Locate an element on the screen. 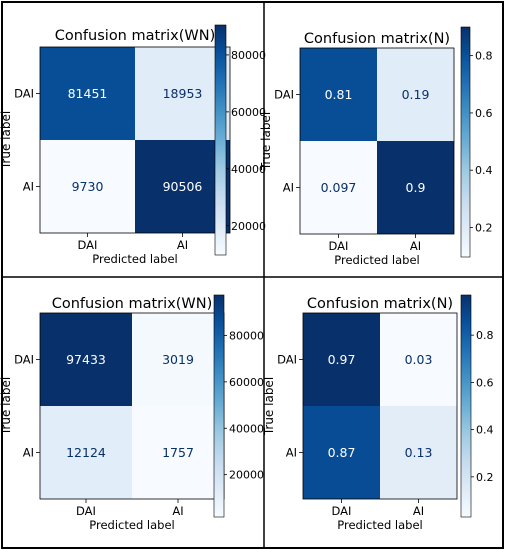 This screenshot has width=505, height=550. panel-2-colorbar is located at coordinates (465, 142).